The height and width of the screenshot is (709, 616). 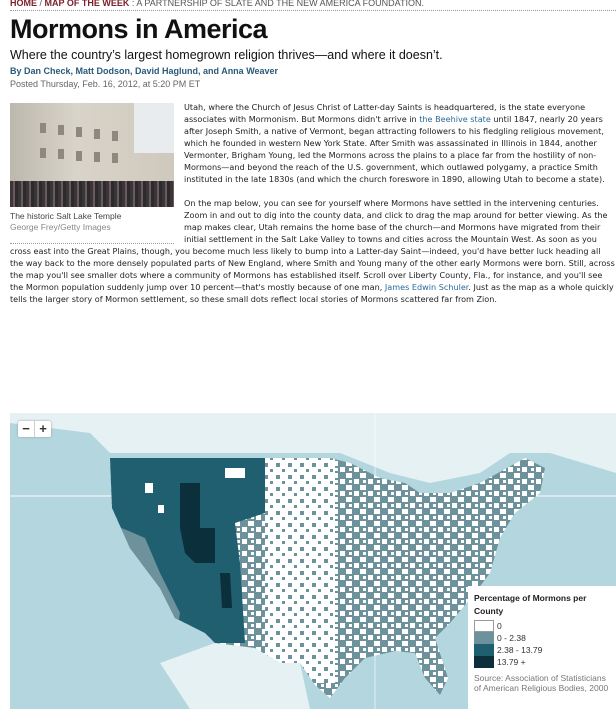 What do you see at coordinates (455, 119) in the screenshot?
I see `beehive-state-link: the Beehive state` at bounding box center [455, 119].